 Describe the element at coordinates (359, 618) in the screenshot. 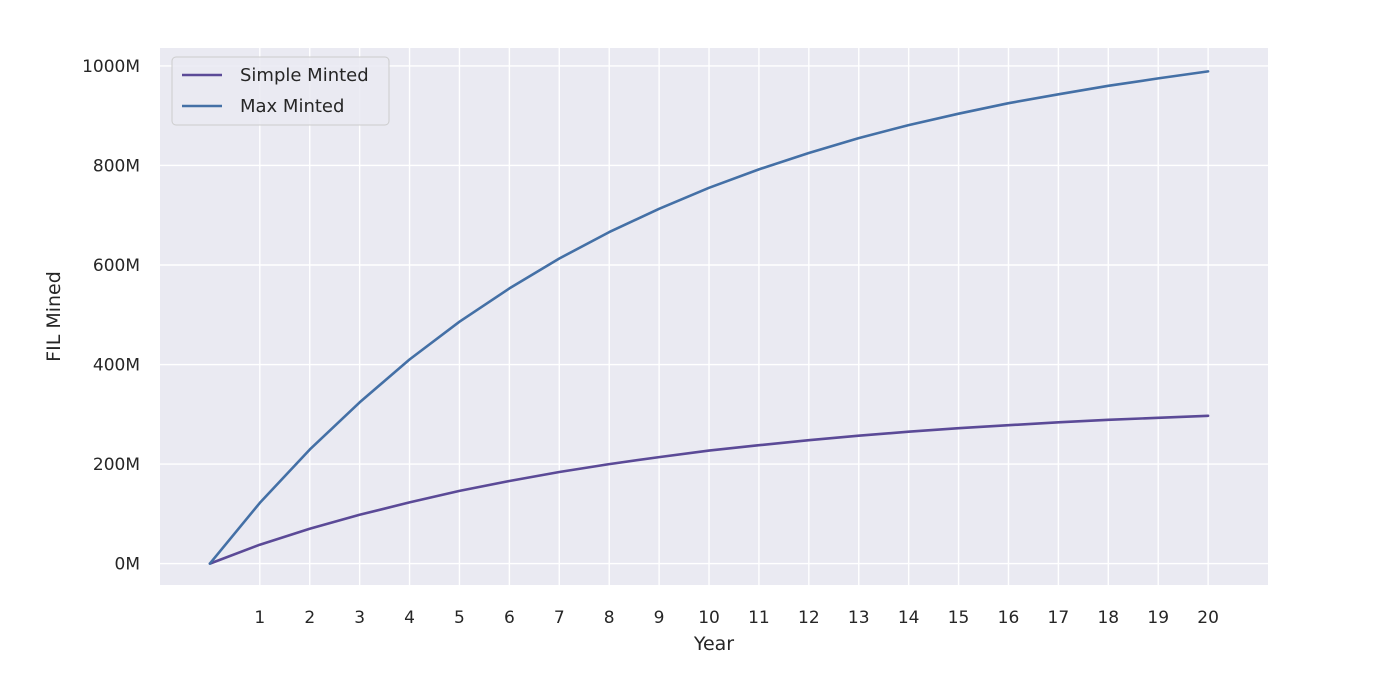

I see `x-tick-label: 3` at that location.